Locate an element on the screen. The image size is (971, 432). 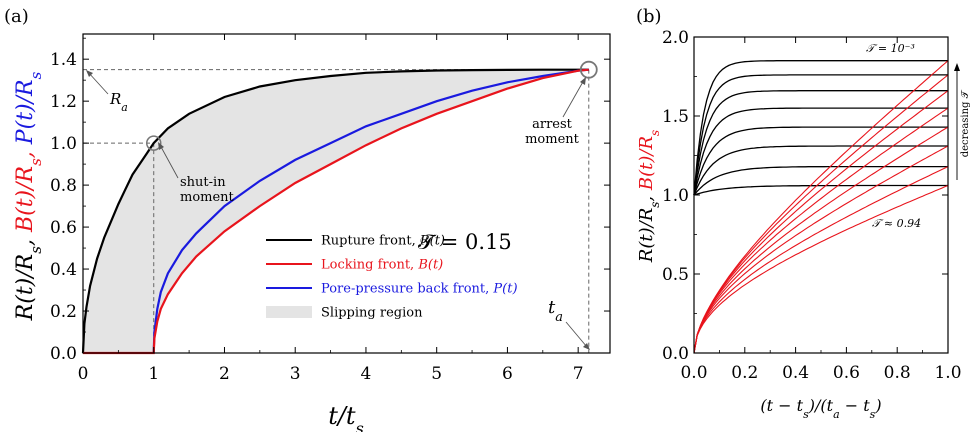
x-tick-label-b: 0.2 is located at coordinates (744, 373).